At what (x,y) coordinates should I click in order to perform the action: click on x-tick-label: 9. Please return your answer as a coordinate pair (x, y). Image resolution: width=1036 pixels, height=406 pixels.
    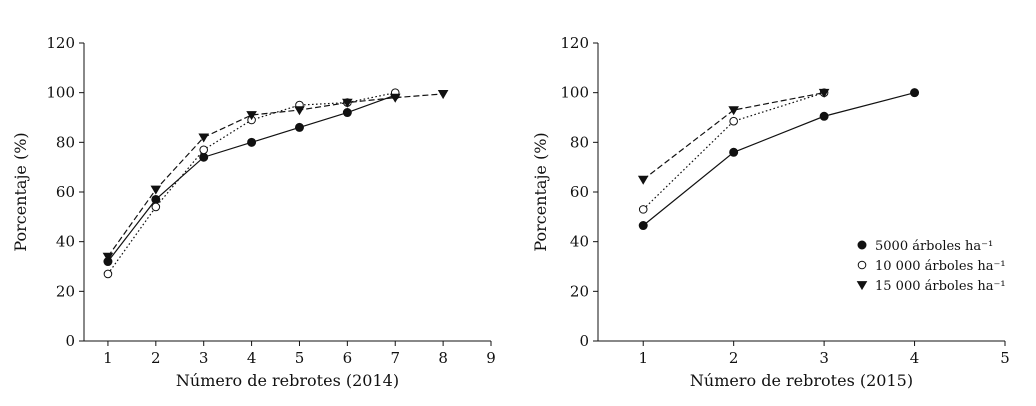
    Looking at the image, I should click on (491, 358).